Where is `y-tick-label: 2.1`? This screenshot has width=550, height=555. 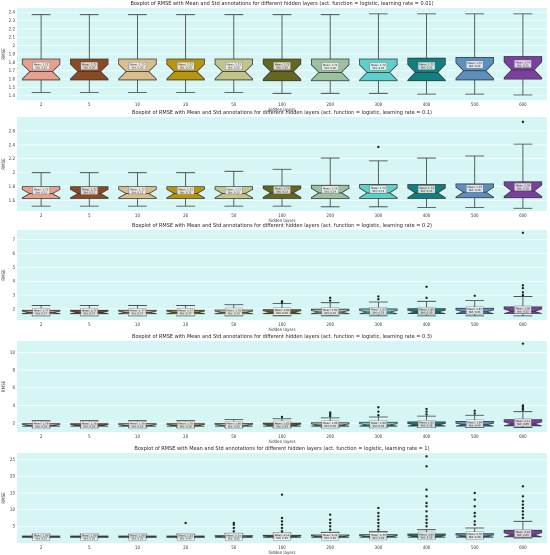
y-tick-label: 2.1 is located at coordinates (12, 37).